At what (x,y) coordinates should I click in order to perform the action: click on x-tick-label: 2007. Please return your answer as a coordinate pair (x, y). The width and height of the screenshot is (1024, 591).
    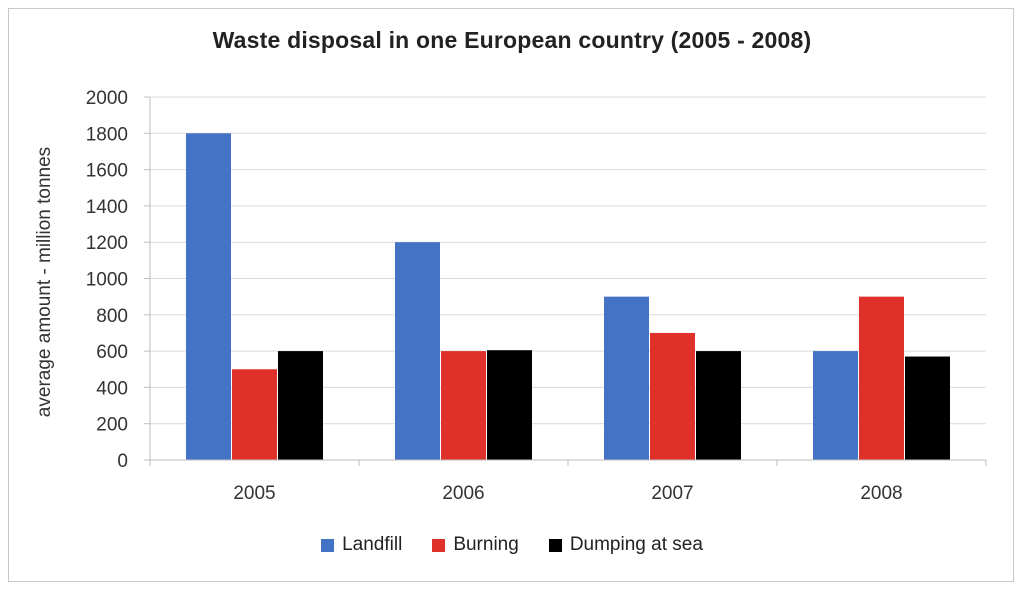
    Looking at the image, I should click on (672, 493).